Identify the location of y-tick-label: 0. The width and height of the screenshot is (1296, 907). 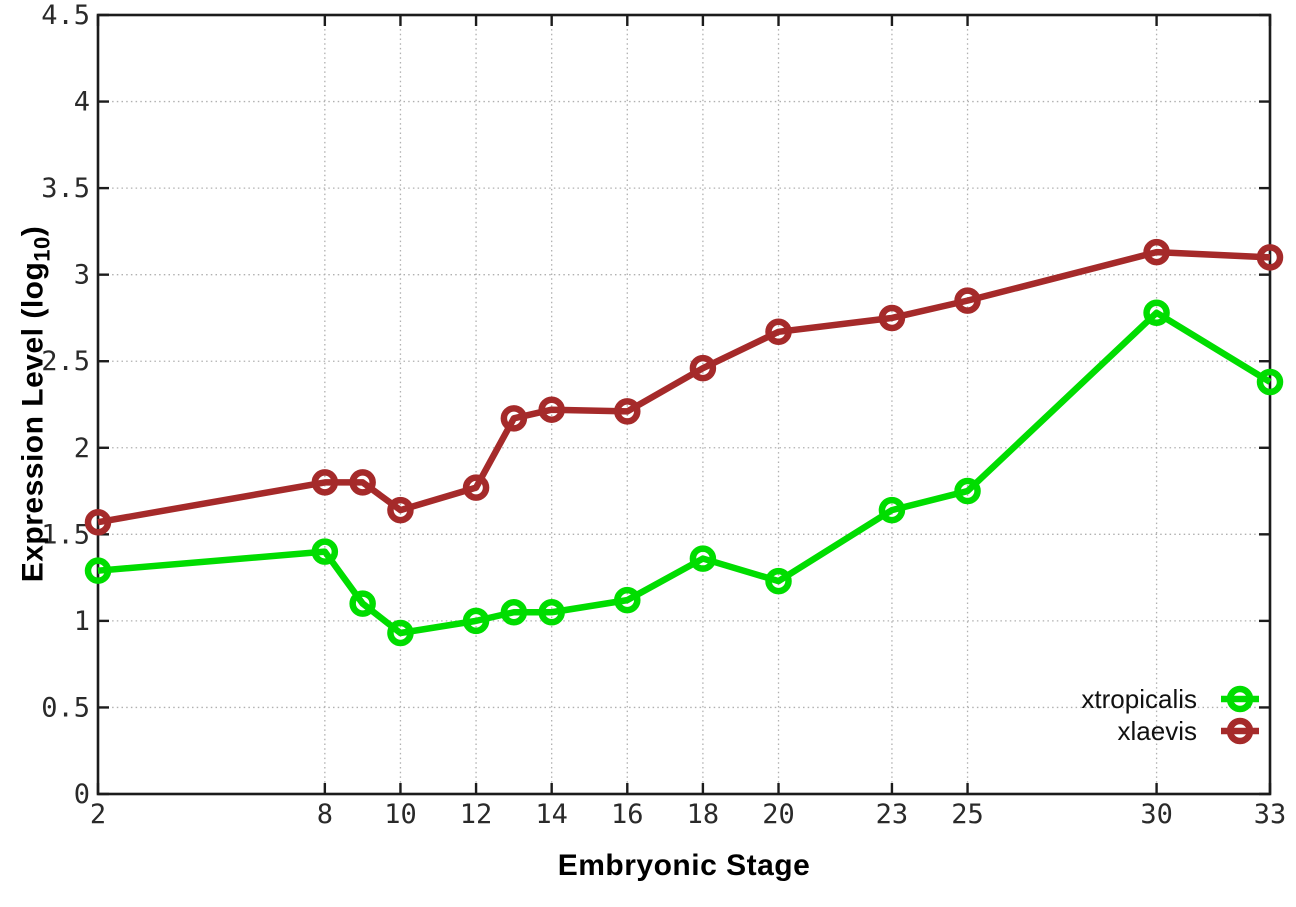
(82, 794).